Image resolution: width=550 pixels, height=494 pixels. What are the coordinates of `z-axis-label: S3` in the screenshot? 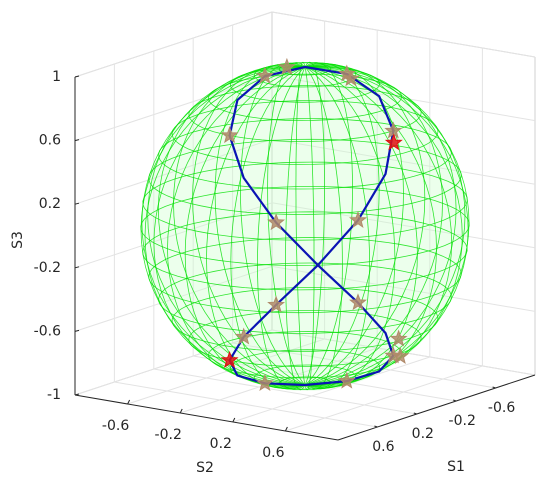 It's located at (18, 240).